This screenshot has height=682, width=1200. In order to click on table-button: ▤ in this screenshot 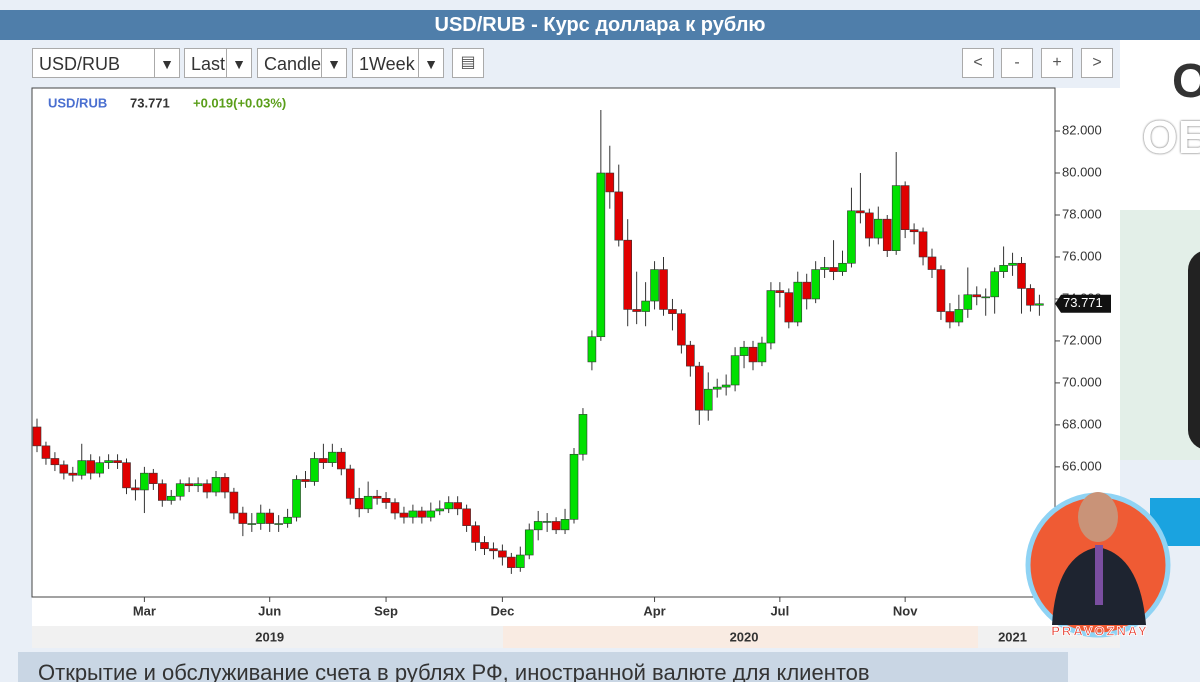, I will do `click(468, 63)`.